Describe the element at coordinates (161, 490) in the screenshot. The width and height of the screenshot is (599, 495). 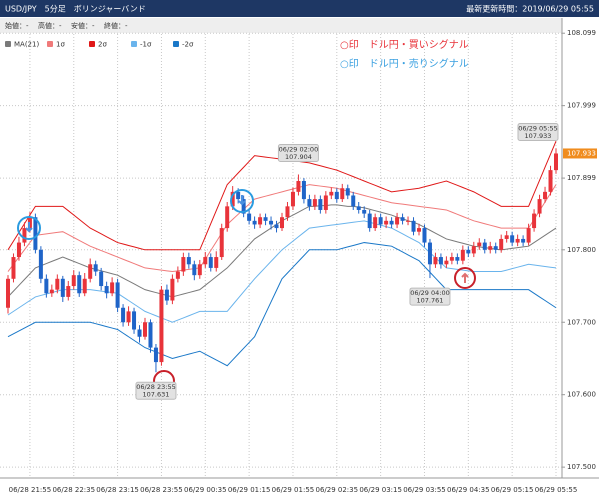
I see `x-tick-label: 06/28 23:55` at that location.